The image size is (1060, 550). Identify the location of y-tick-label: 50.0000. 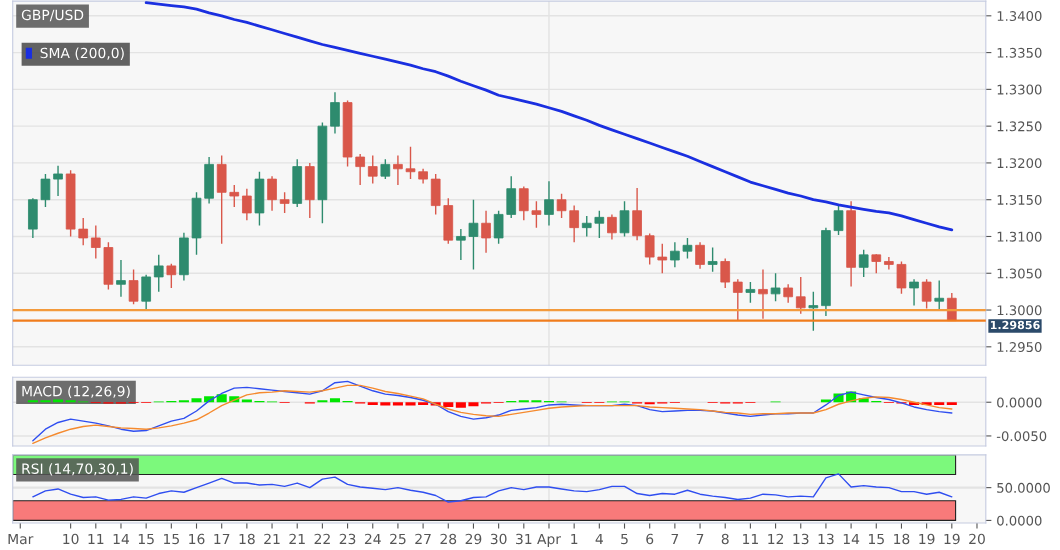
(1023, 487).